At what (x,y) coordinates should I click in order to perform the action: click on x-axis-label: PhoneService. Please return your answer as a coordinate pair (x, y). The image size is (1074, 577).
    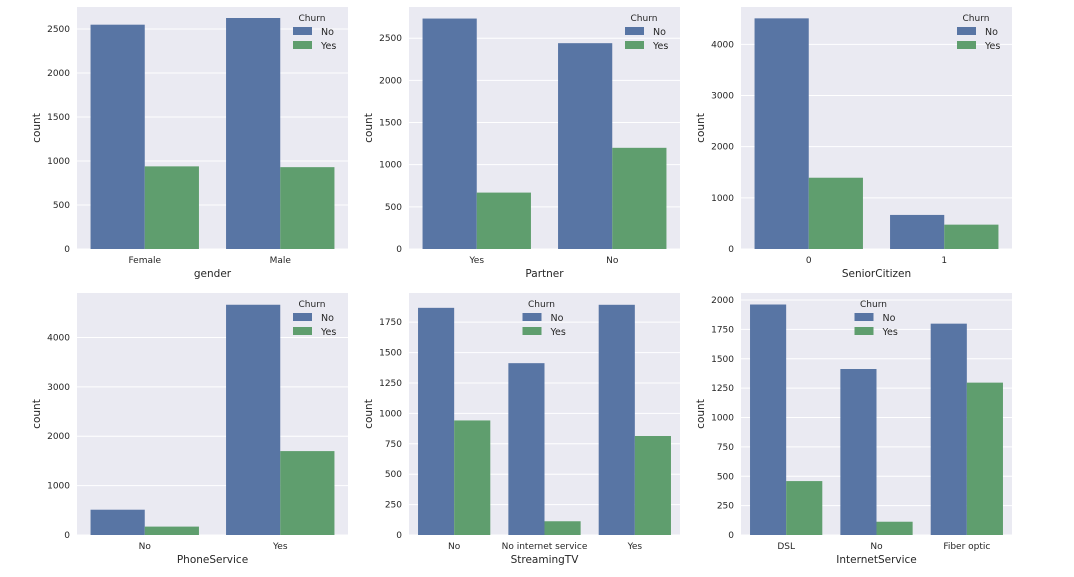
    Looking at the image, I should click on (212, 560).